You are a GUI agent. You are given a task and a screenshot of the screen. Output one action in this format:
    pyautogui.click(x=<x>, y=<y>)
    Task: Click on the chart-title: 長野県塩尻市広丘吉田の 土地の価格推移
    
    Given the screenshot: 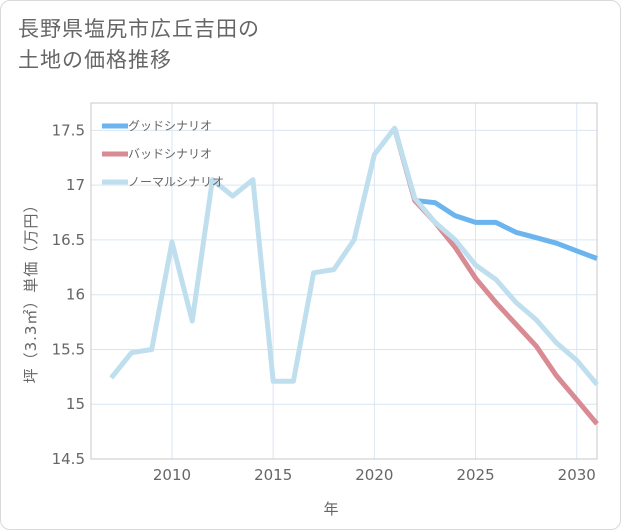 What is the action you would take?
    pyautogui.click(x=139, y=45)
    